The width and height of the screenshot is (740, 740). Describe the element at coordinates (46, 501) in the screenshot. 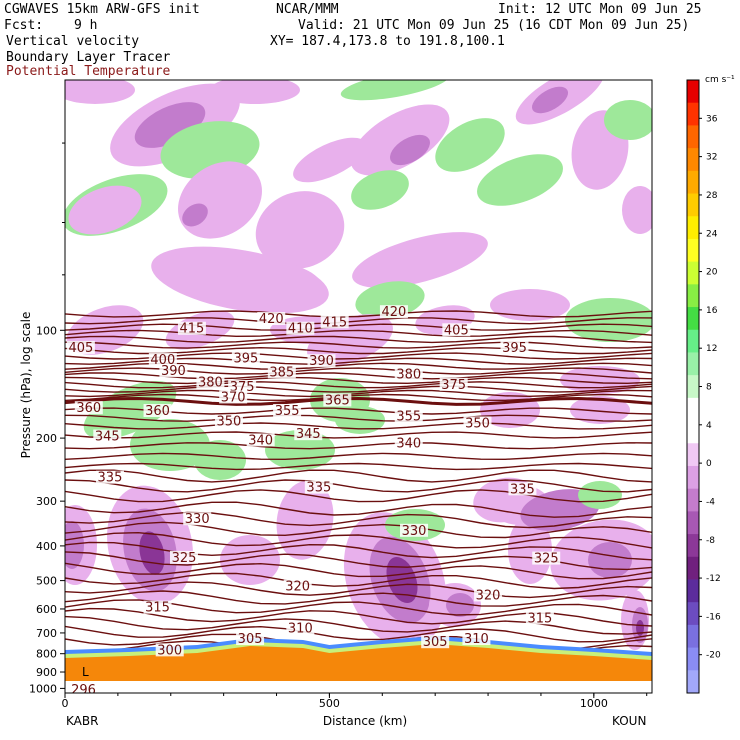

I see `y-tick-label: 300` at that location.